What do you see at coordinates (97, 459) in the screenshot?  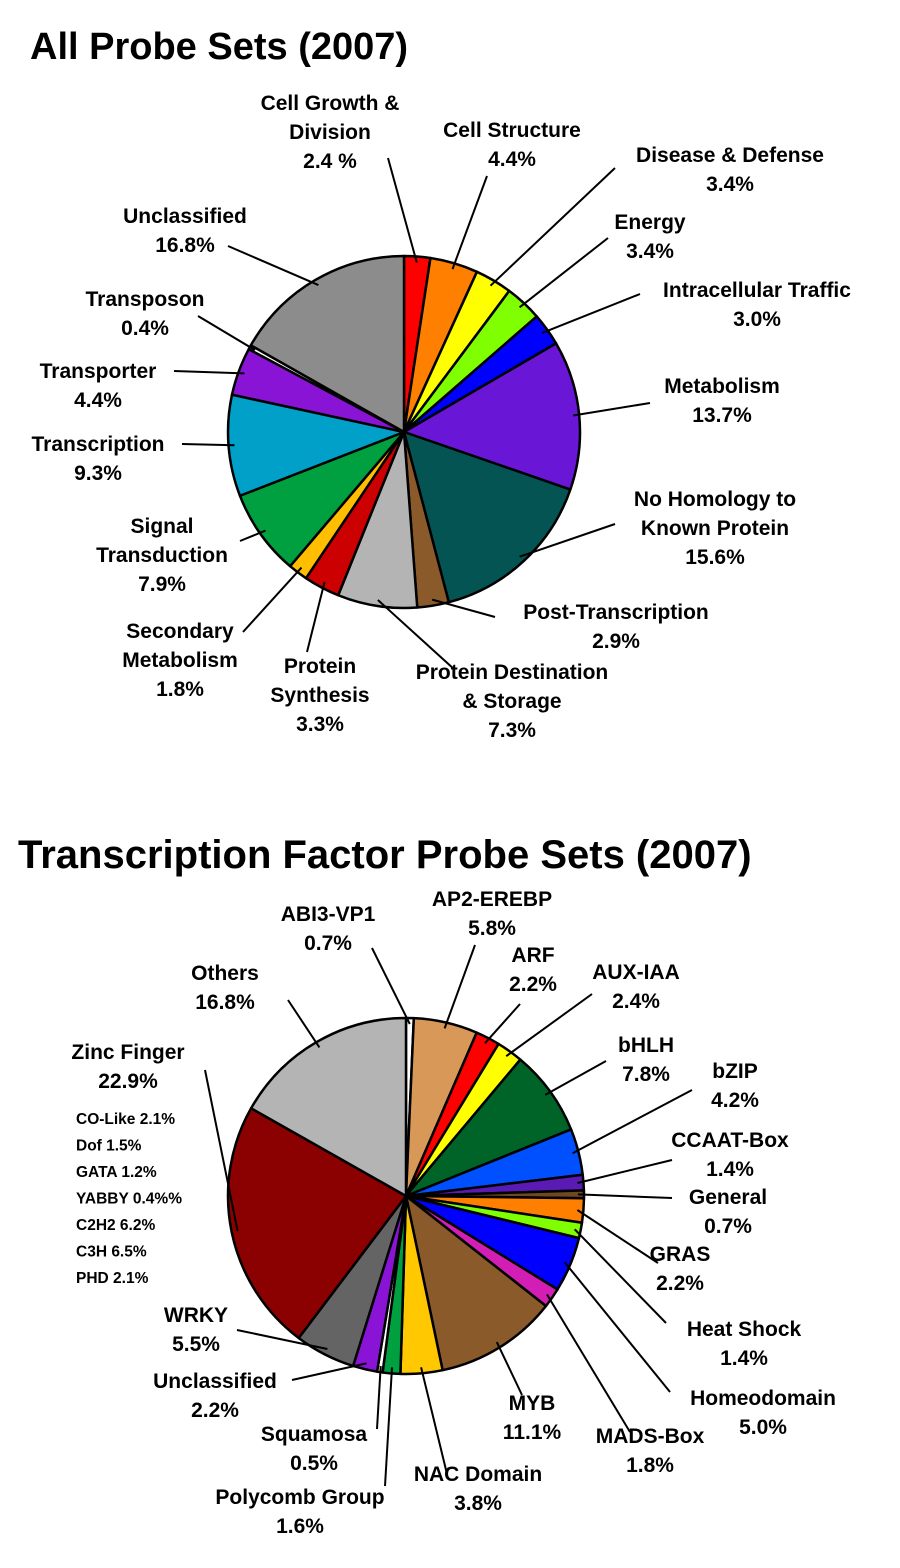 I see `slice-label-transcription: Transcription 9.3%` at bounding box center [97, 459].